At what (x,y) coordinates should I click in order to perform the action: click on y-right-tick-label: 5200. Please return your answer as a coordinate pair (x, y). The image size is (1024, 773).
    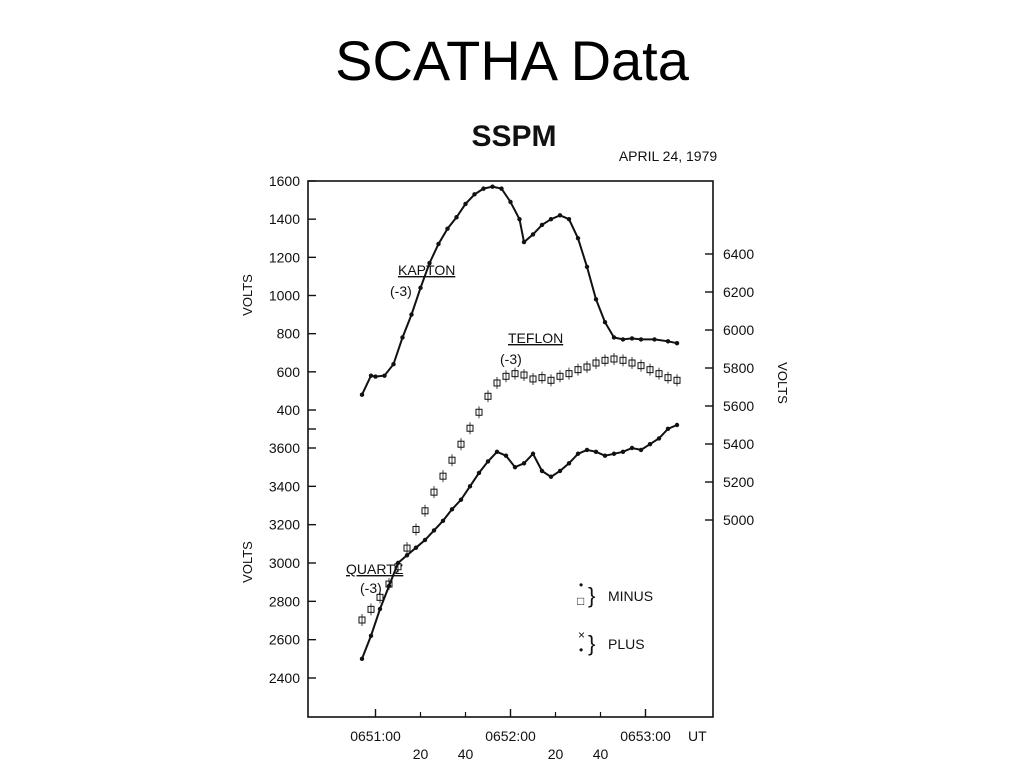
    Looking at the image, I should click on (738, 482).